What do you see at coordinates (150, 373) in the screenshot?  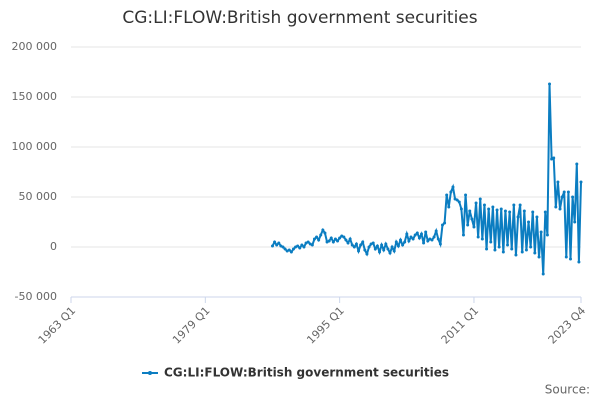 I see `legend-marker` at bounding box center [150, 373].